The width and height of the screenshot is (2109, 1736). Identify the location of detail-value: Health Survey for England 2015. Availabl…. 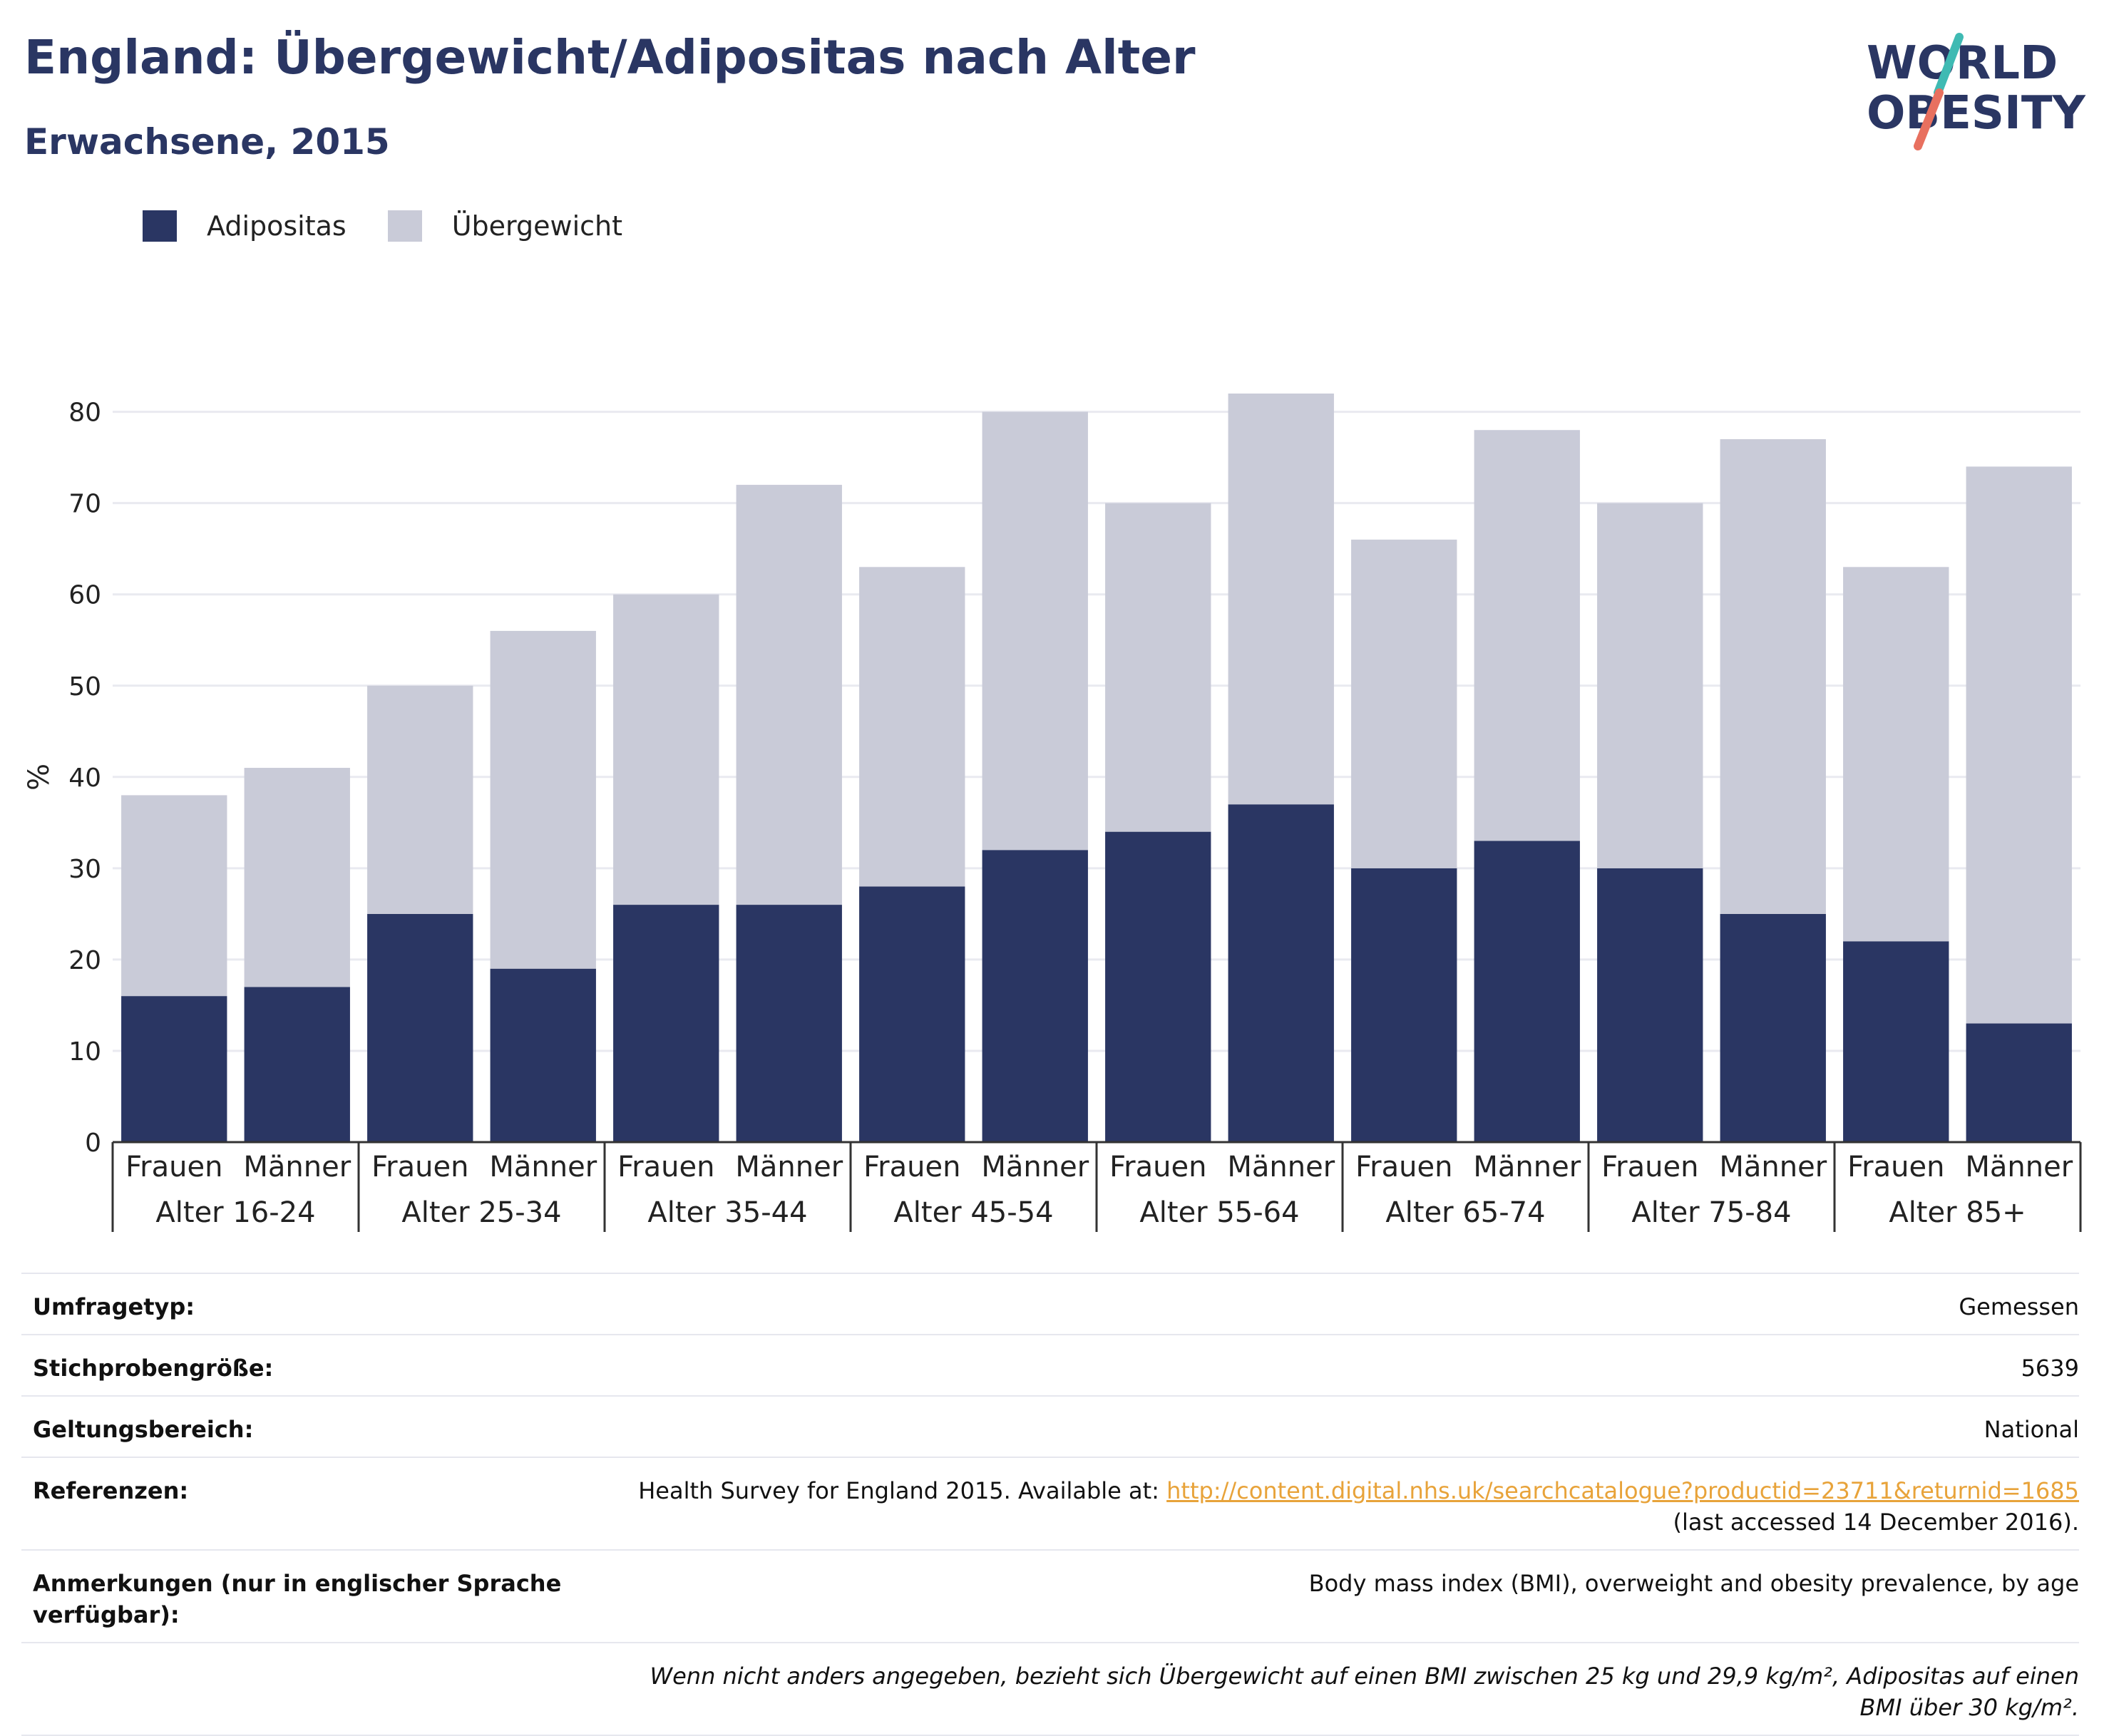
(1352, 1507).